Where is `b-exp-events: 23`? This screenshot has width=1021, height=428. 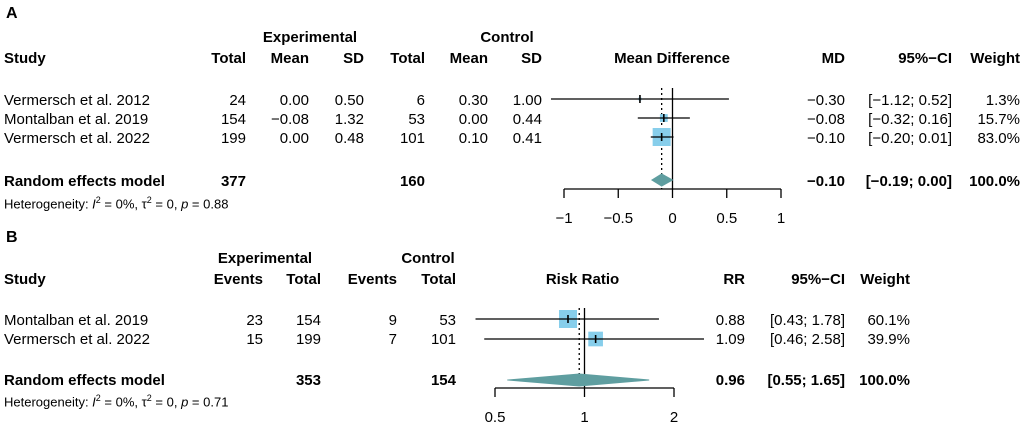 b-exp-events: 23 is located at coordinates (254, 320).